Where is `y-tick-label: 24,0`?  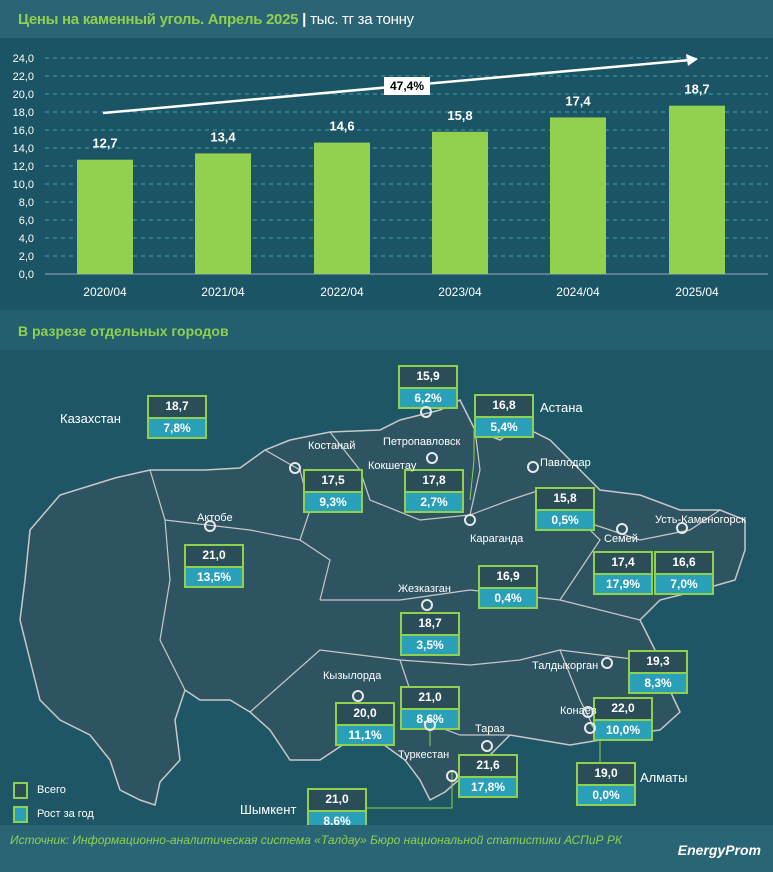 y-tick-label: 24,0 is located at coordinates (23, 59).